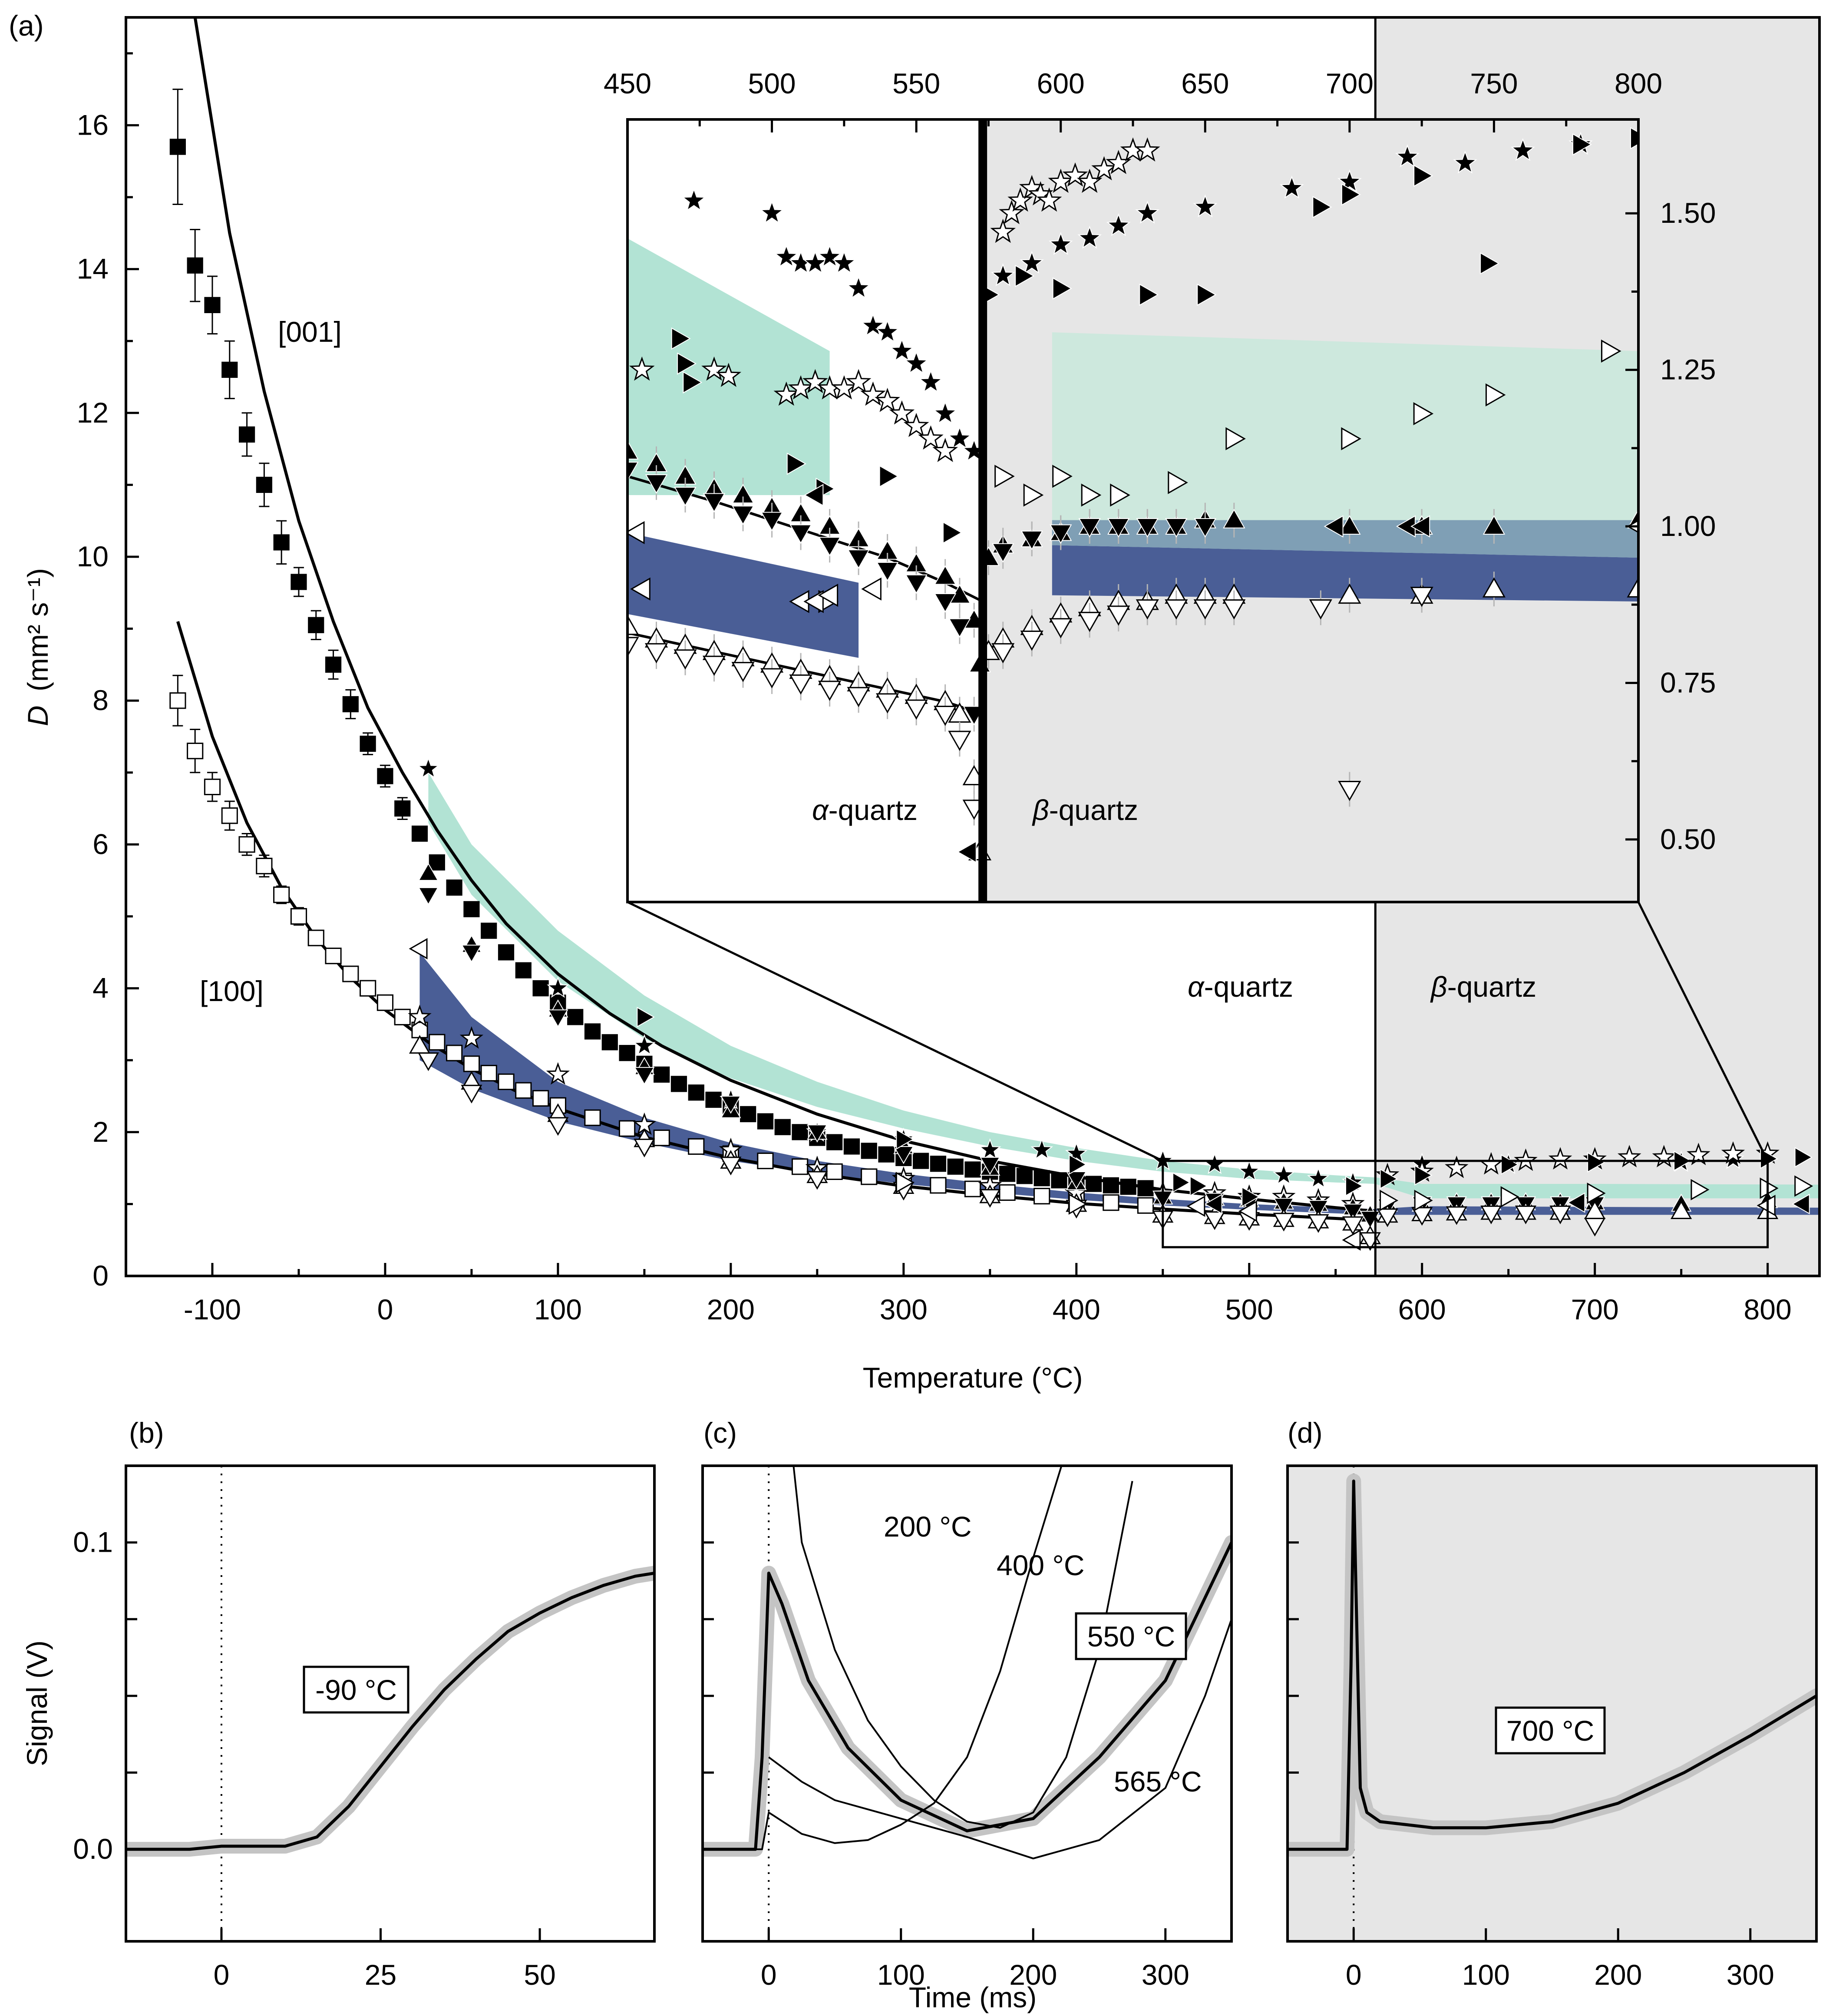 Image resolution: width=1826 pixels, height=2016 pixels. I want to click on x-tick-label: 600, so click(1422, 1309).